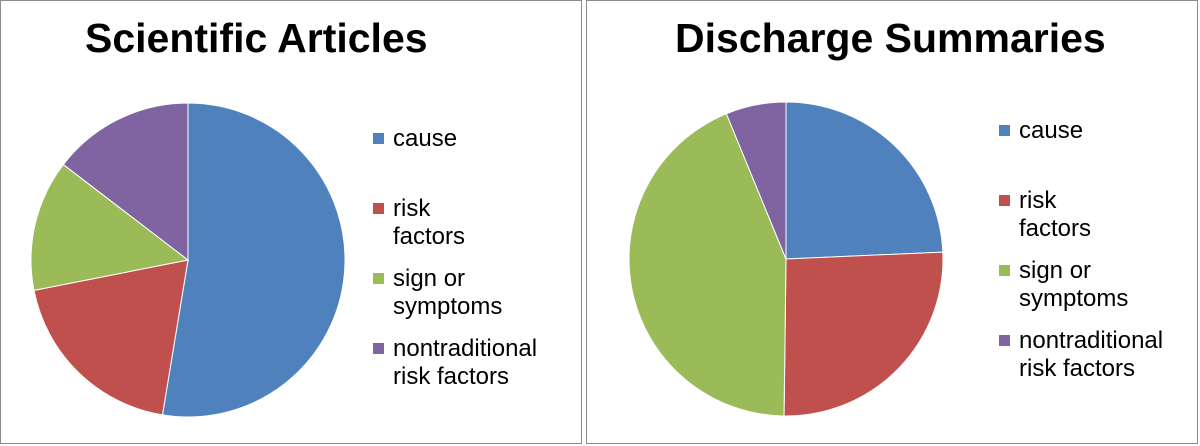 Image resolution: width=1200 pixels, height=446 pixels. I want to click on chart-title: Discharge Summaries, so click(890, 38).